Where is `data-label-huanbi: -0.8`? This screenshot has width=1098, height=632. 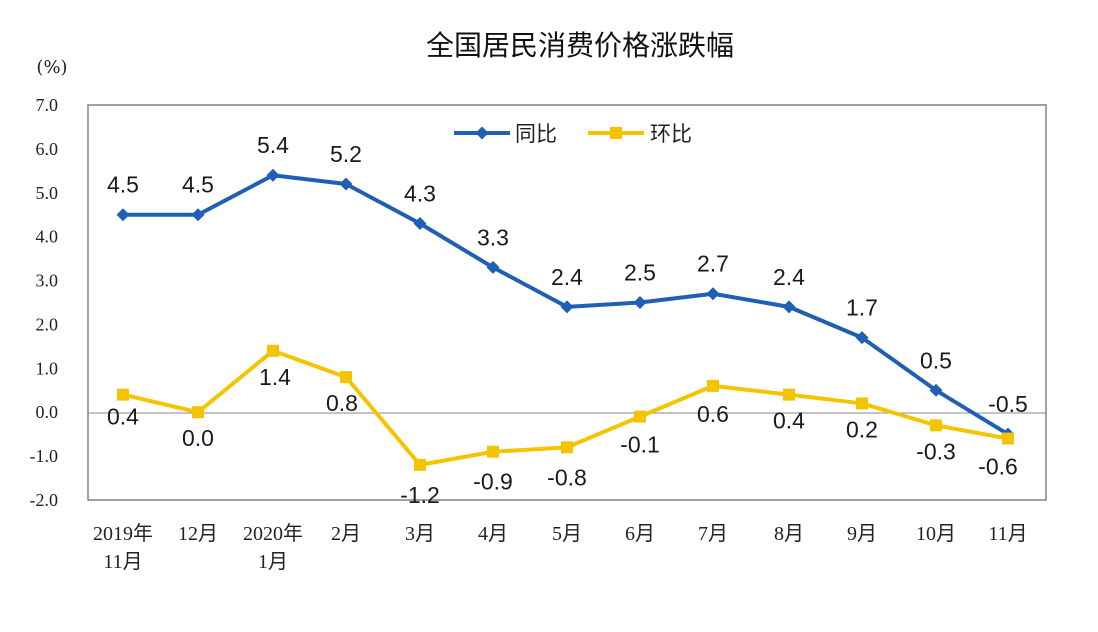 data-label-huanbi: -0.8 is located at coordinates (567, 477).